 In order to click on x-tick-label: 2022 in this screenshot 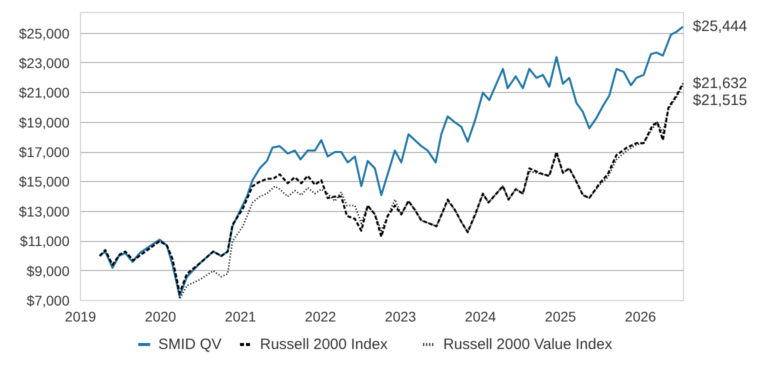, I will do `click(320, 316)`.